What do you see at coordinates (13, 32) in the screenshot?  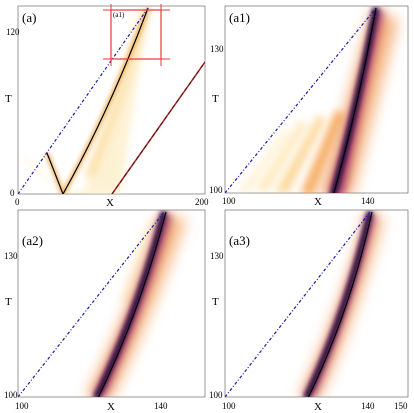 I see `y-tick-label: 120` at bounding box center [13, 32].